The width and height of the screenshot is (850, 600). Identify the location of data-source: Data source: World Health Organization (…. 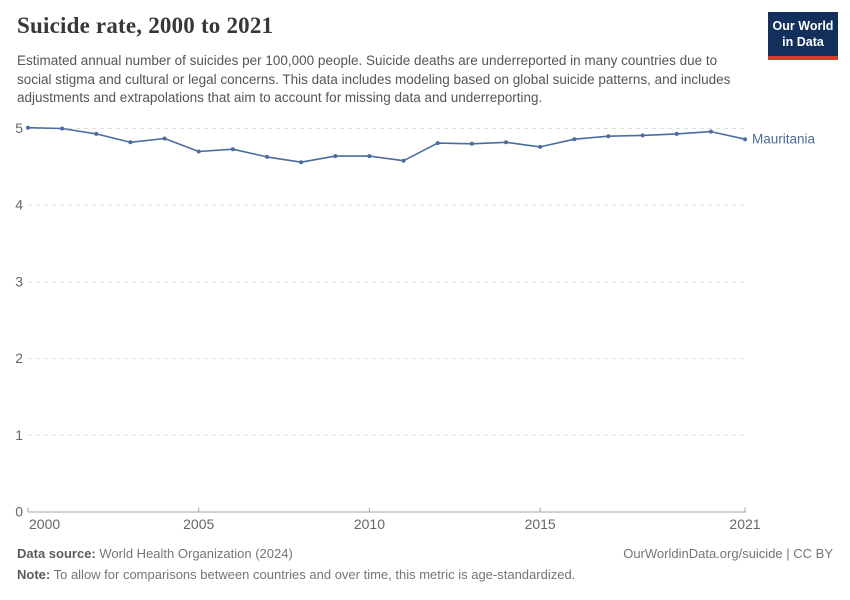
(155, 553).